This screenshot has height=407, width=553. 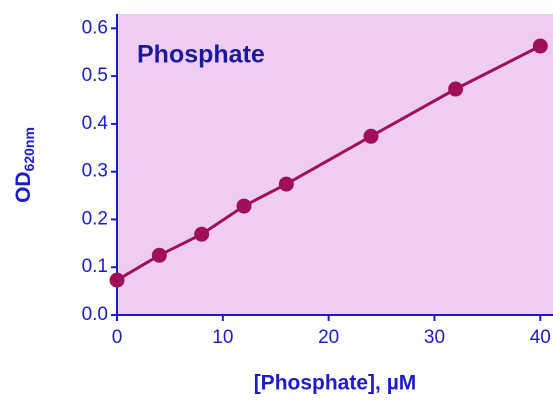 What do you see at coordinates (95, 171) in the screenshot?
I see `y-tick-label: 0.3` at bounding box center [95, 171].